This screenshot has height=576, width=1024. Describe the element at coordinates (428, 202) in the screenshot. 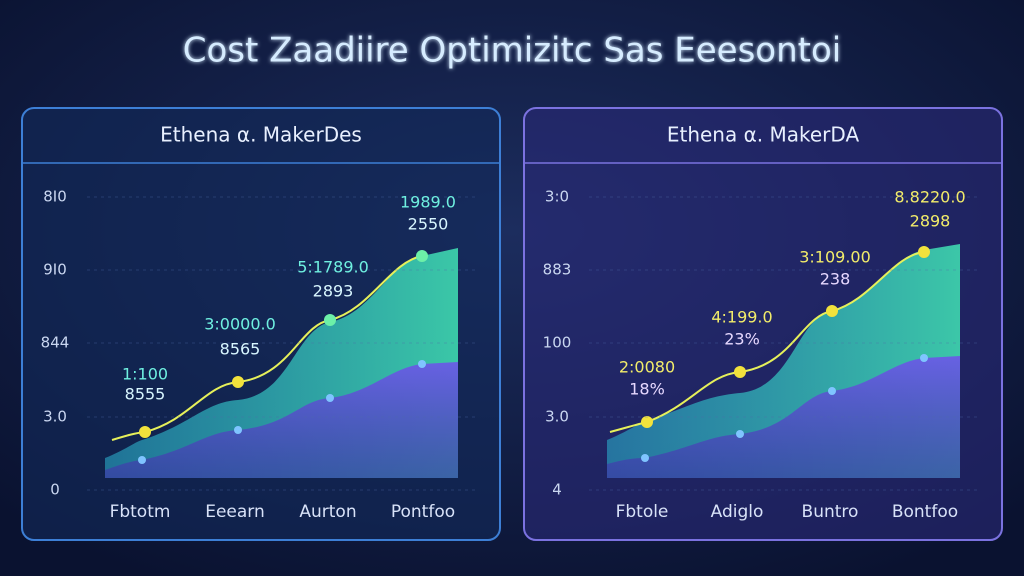

I see `annotation: 1989.0` at that location.